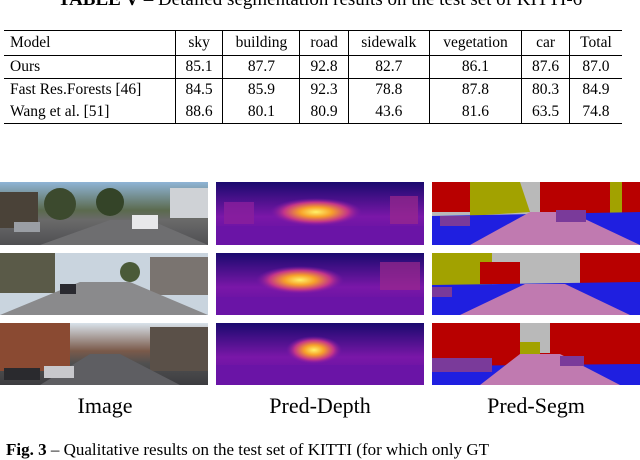 This screenshot has width=640, height=460. I want to click on header-total: Total, so click(595, 43).